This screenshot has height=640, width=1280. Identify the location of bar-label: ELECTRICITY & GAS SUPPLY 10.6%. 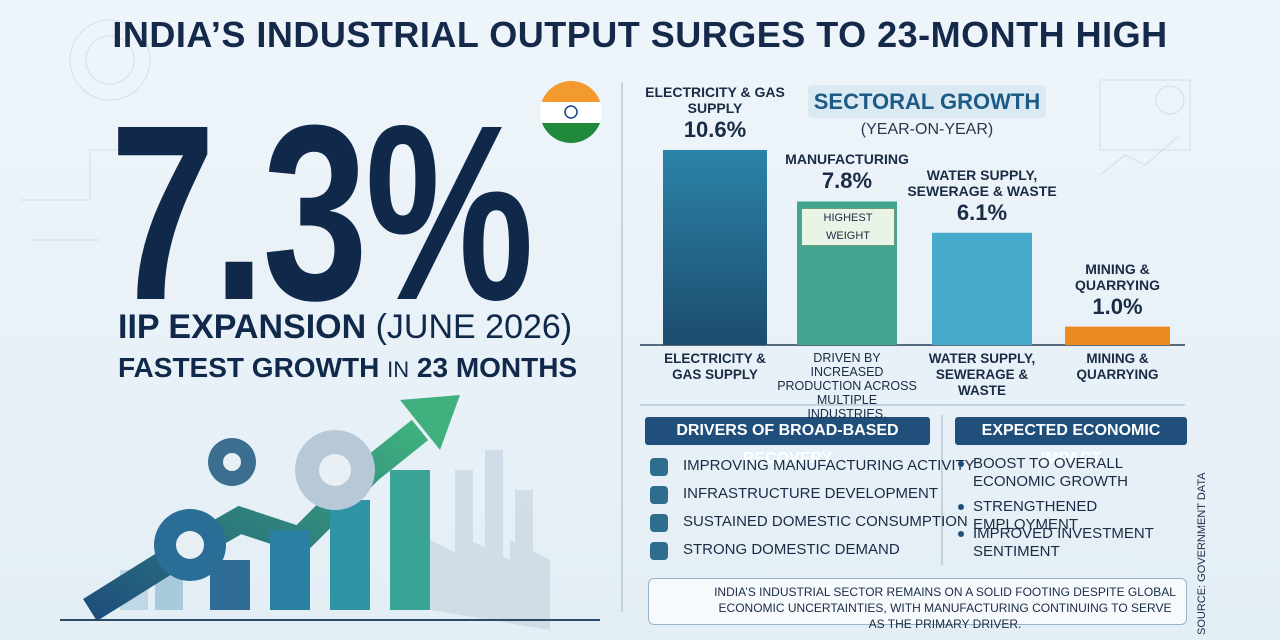
(715, 114).